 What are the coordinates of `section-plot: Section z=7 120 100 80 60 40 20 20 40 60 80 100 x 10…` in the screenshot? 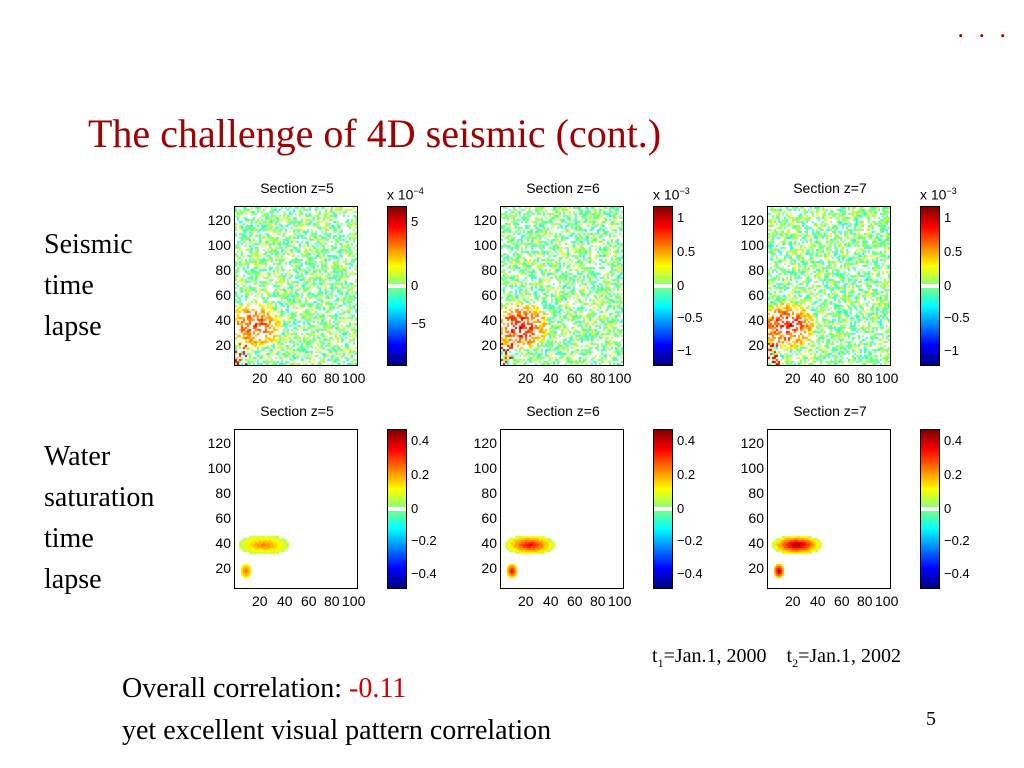 It's located at (860, 287).